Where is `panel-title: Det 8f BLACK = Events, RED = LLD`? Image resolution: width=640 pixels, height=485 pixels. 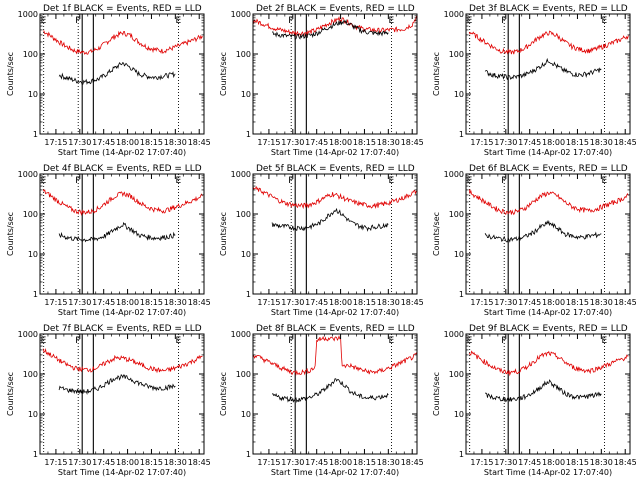 panel-title: Det 8f BLACK = Events, RED = LLD is located at coordinates (335, 329).